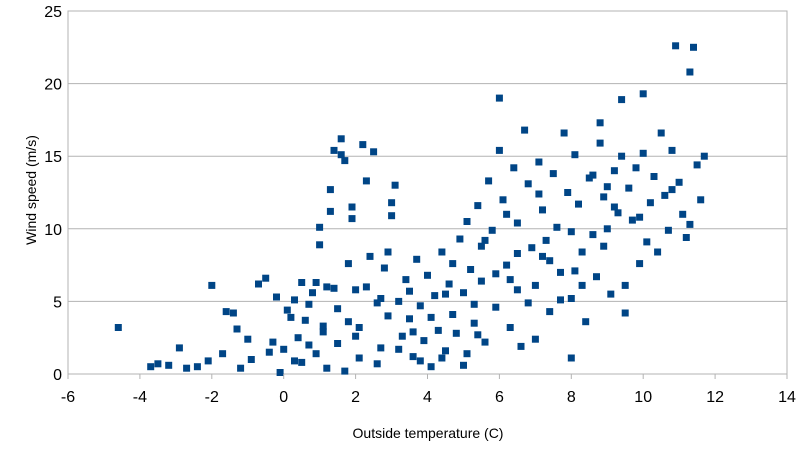 The height and width of the screenshot is (451, 809). Describe the element at coordinates (355, 397) in the screenshot. I see `x-tick-label: 2` at that location.